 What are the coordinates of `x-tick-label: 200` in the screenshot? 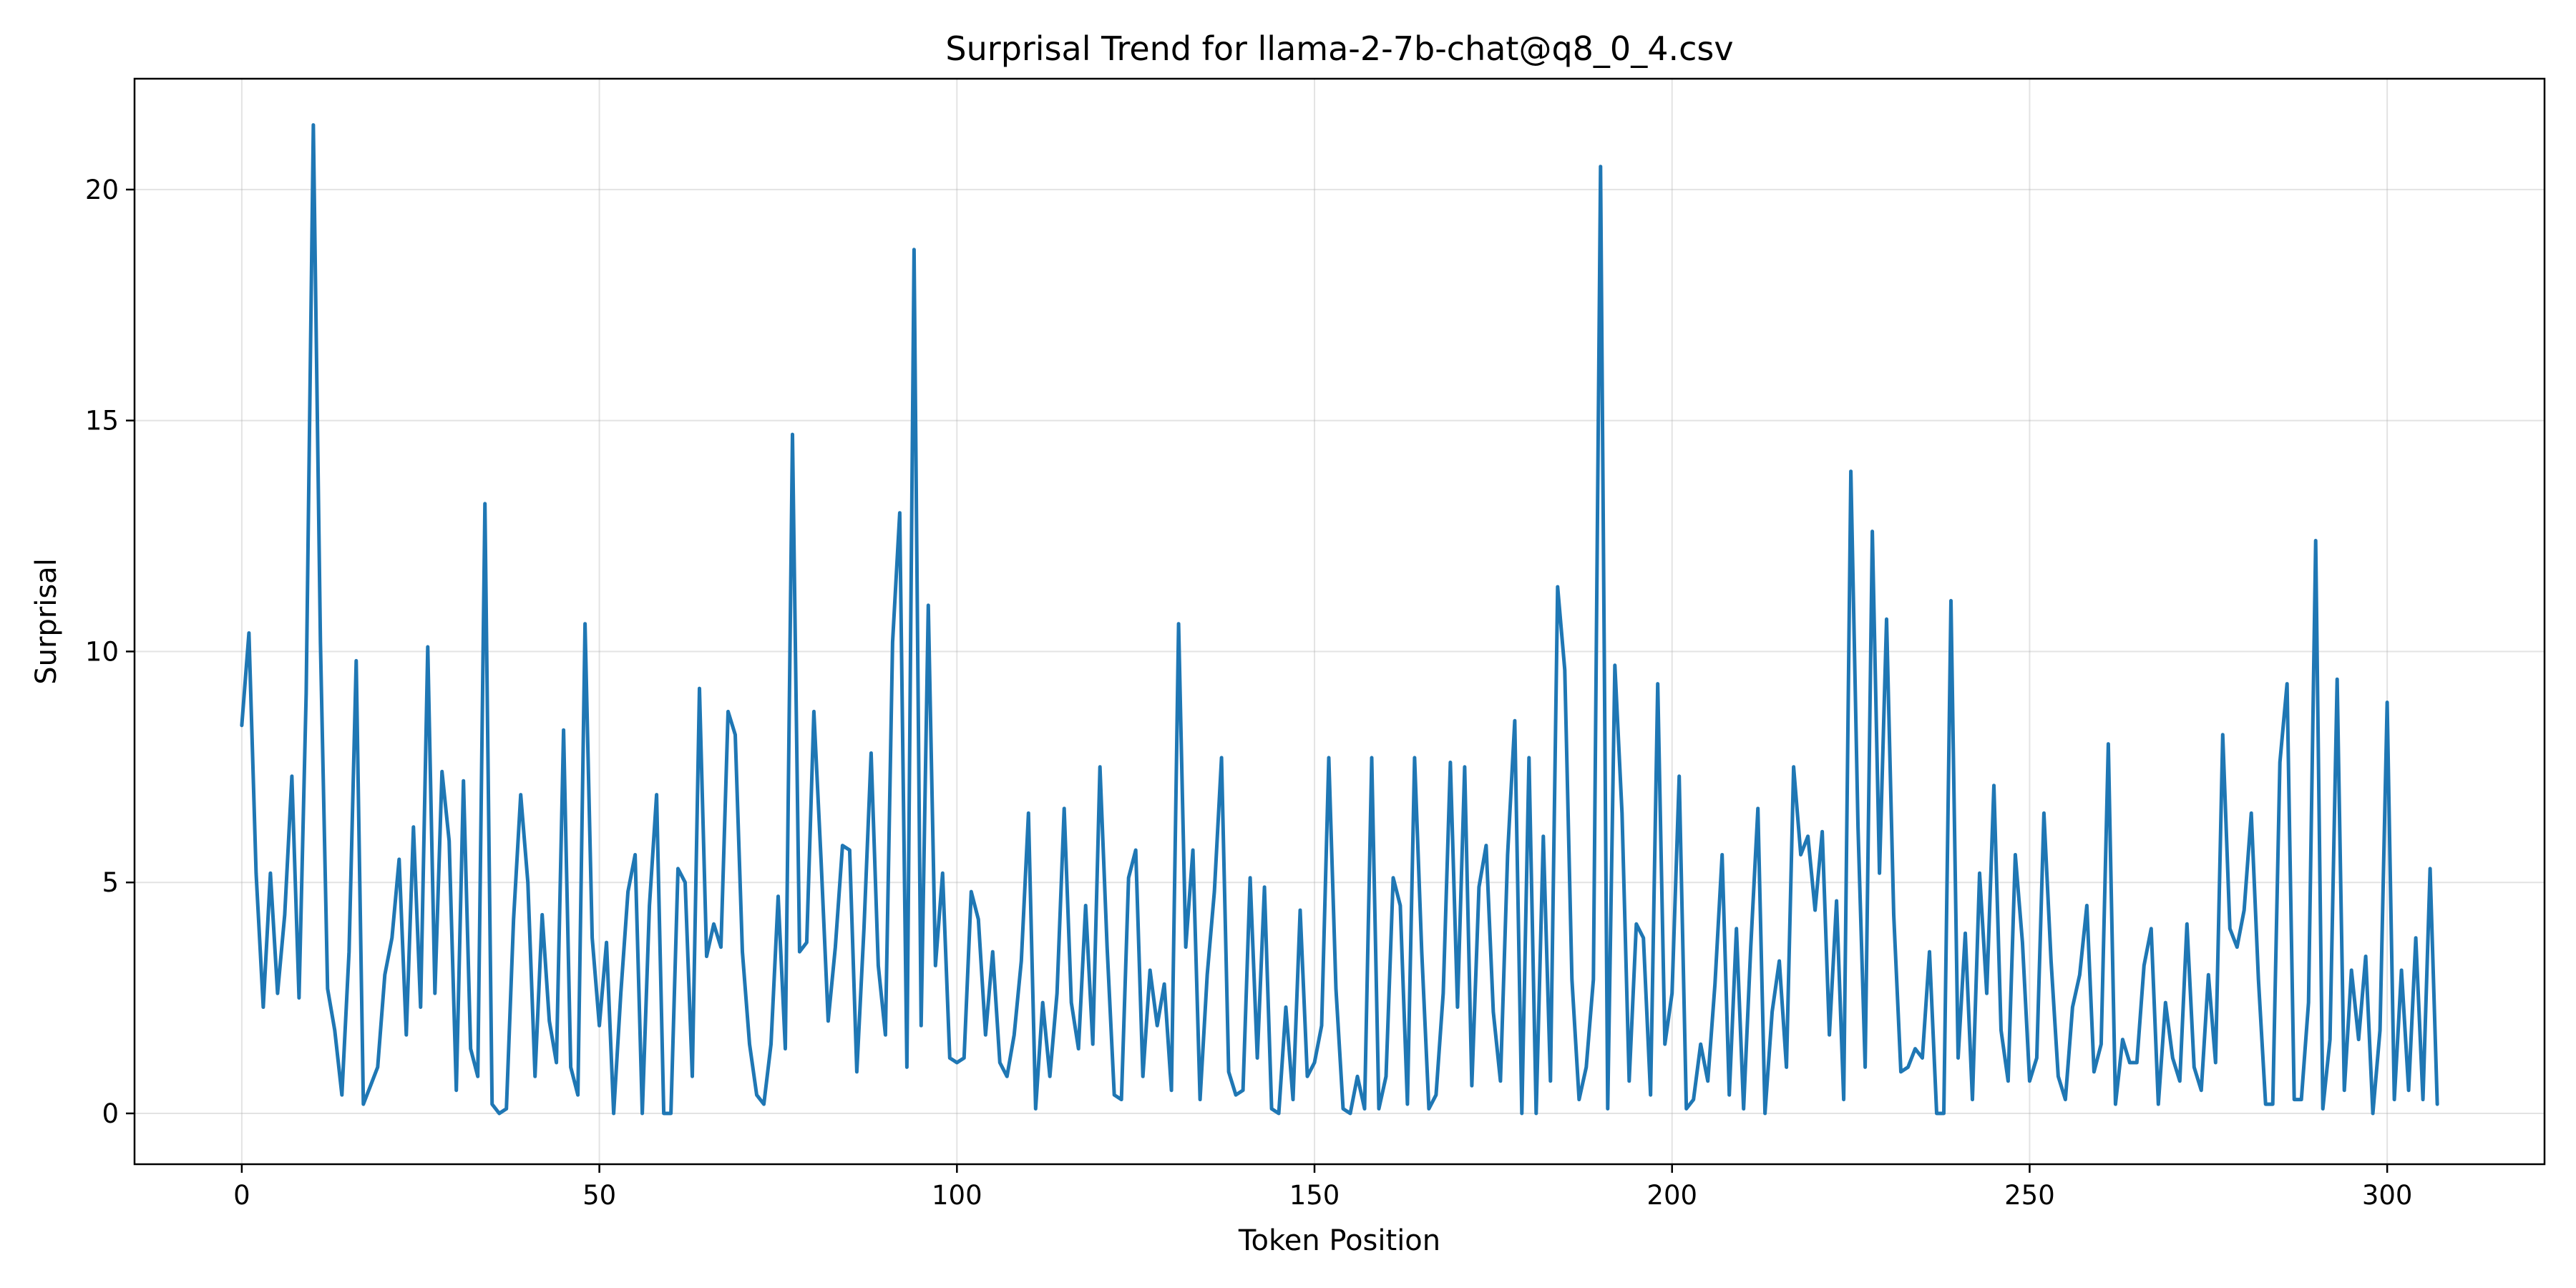 It's located at (1671, 1195).